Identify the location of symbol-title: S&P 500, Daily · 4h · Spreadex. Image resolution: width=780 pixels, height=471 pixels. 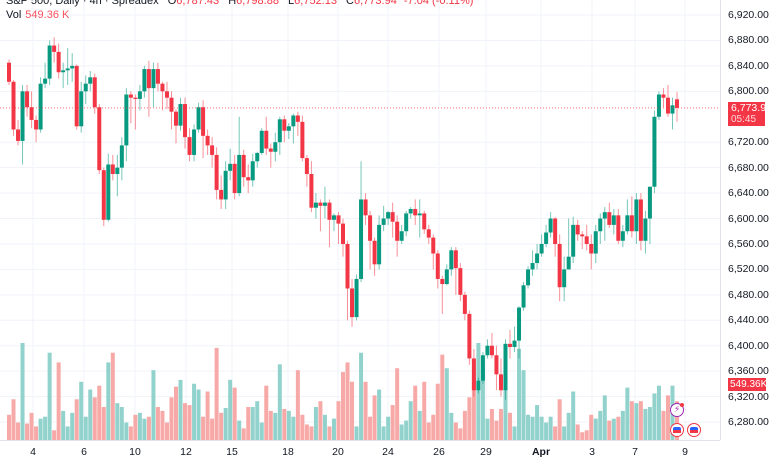
(82, 3).